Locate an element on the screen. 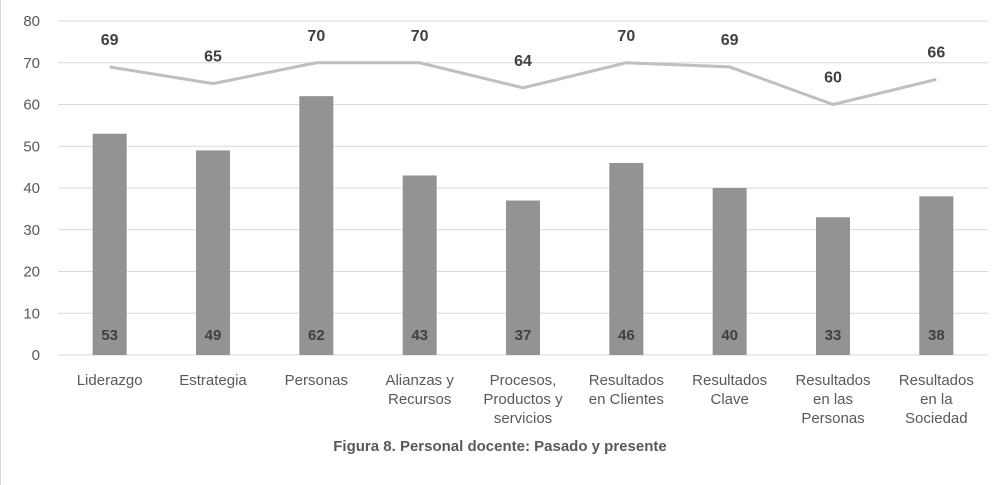 Image resolution: width=1000 pixels, height=485 pixels. x-tick-label: Liderazgo is located at coordinates (110, 380).